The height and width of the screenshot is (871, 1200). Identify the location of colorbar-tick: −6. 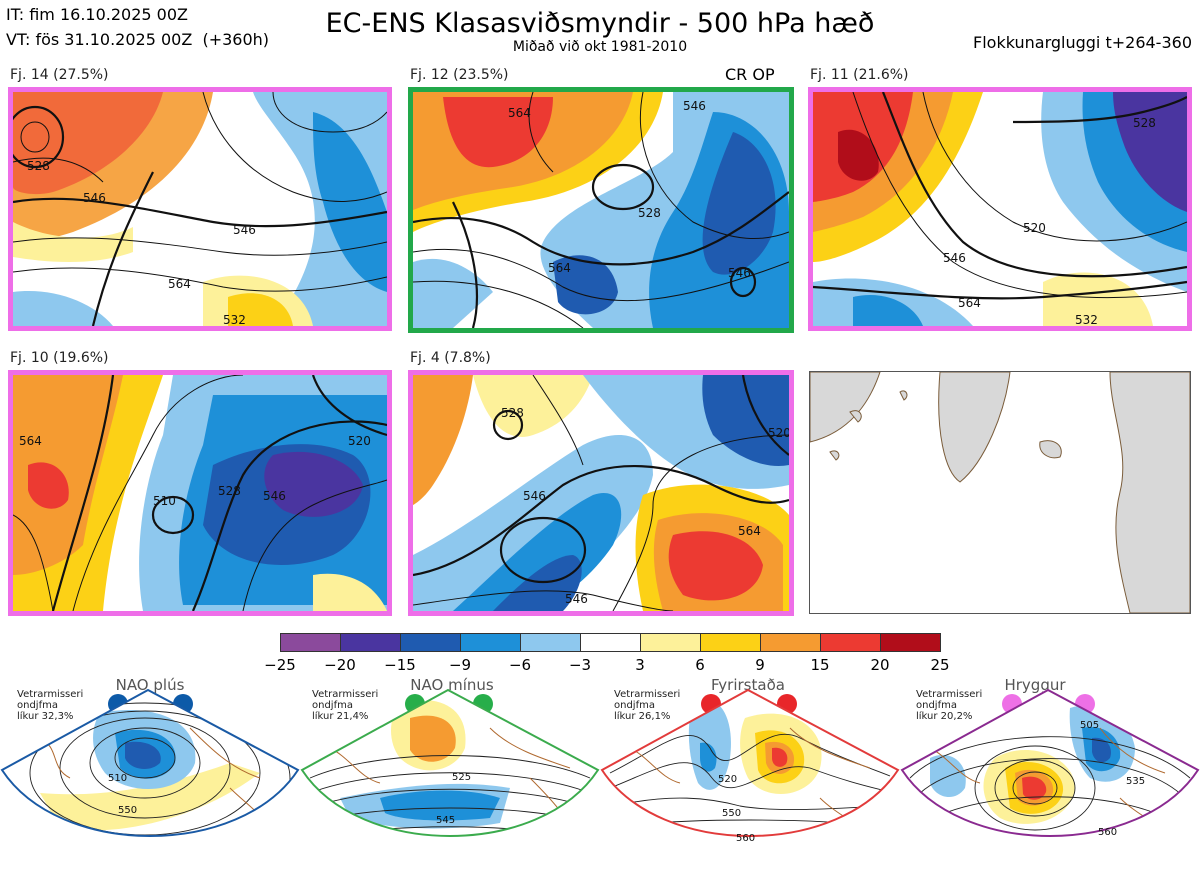
(520, 665).